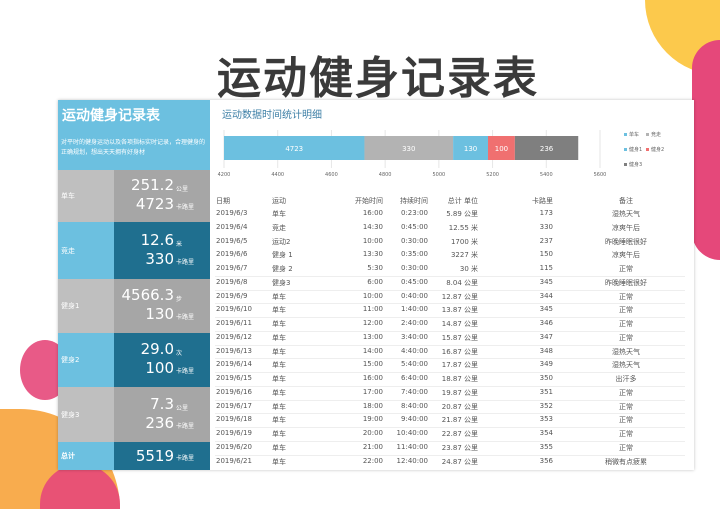 This screenshot has height=509, width=720. I want to click on cell-calories: 346, so click(546, 323).